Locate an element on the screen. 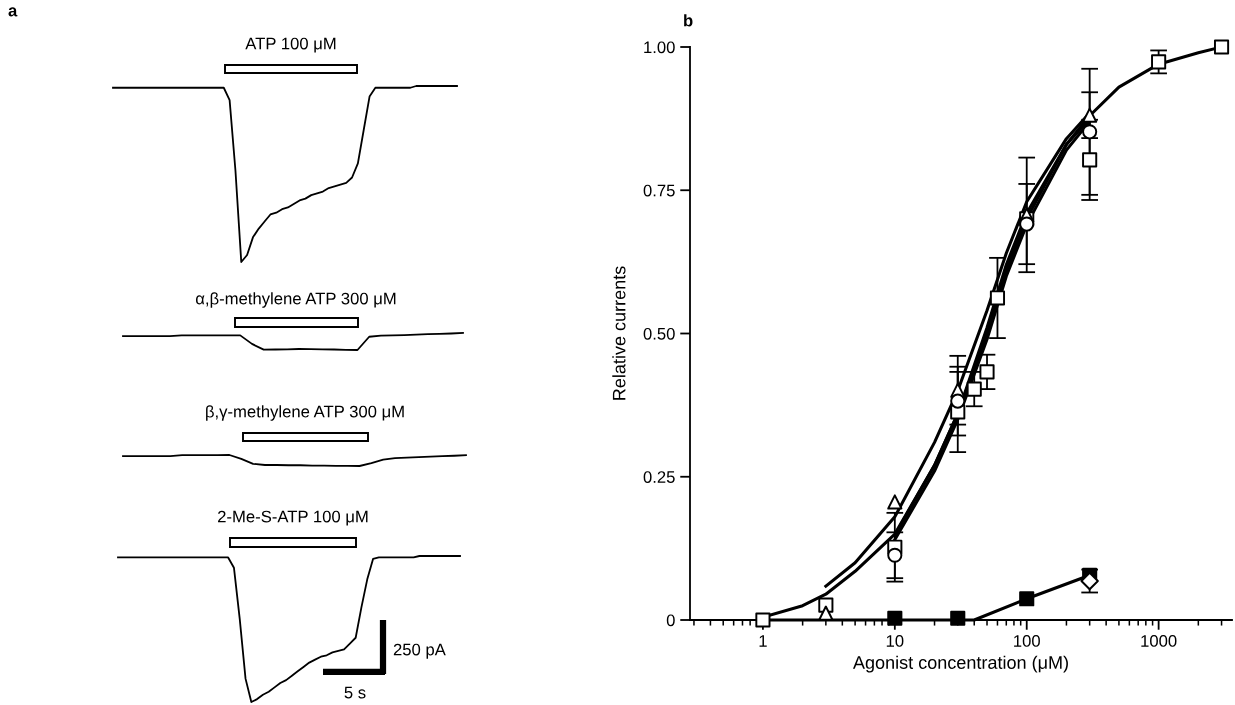  annotation: 250 pA is located at coordinates (419, 651).